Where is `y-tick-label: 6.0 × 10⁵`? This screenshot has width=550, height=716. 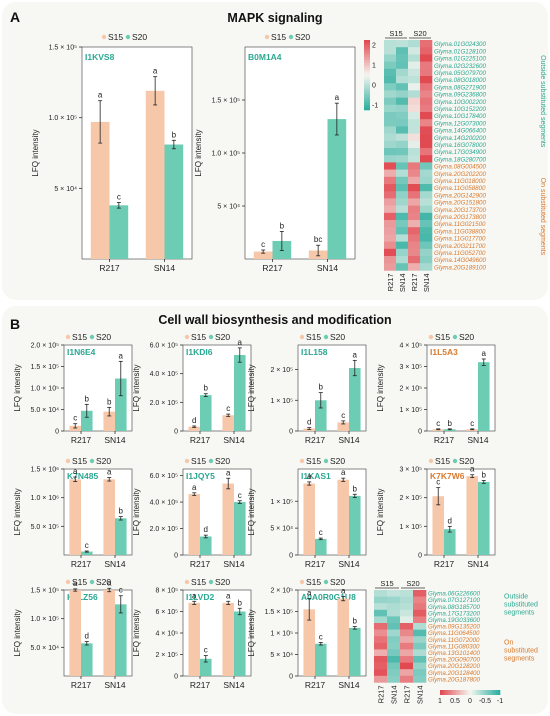
y-tick-label: 6.0 × 10⁵ is located at coordinates (164, 346).